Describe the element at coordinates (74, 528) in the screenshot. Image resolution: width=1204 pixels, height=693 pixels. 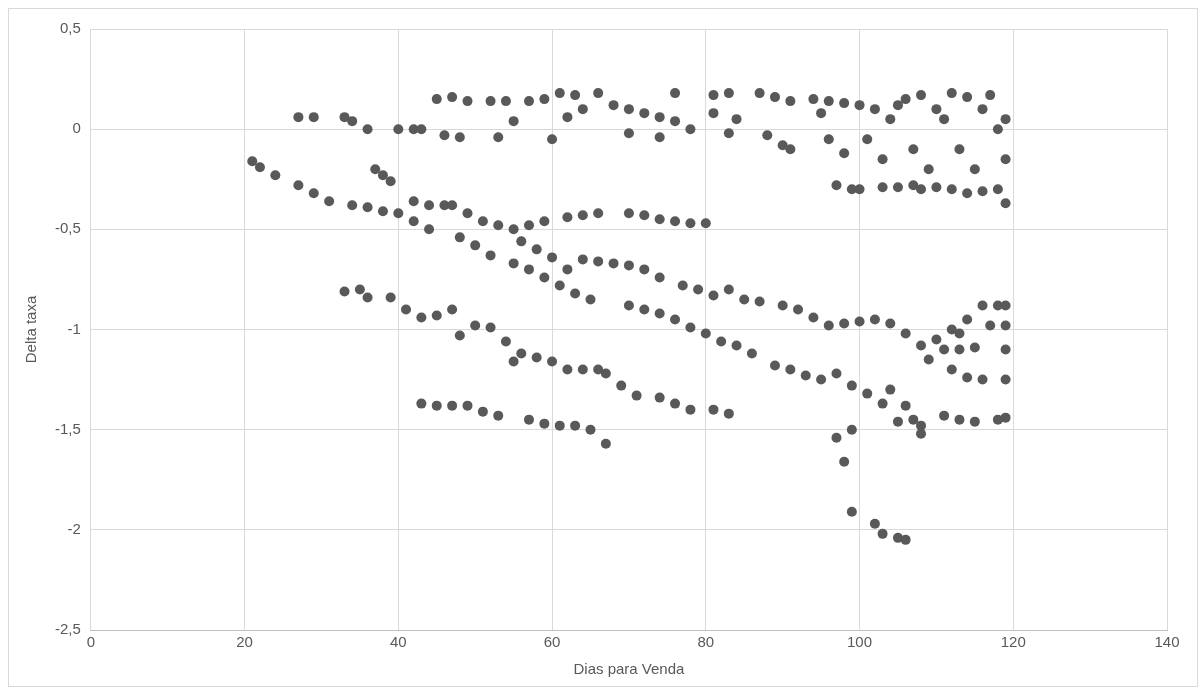
I see `y-tick-label: -2` at that location.